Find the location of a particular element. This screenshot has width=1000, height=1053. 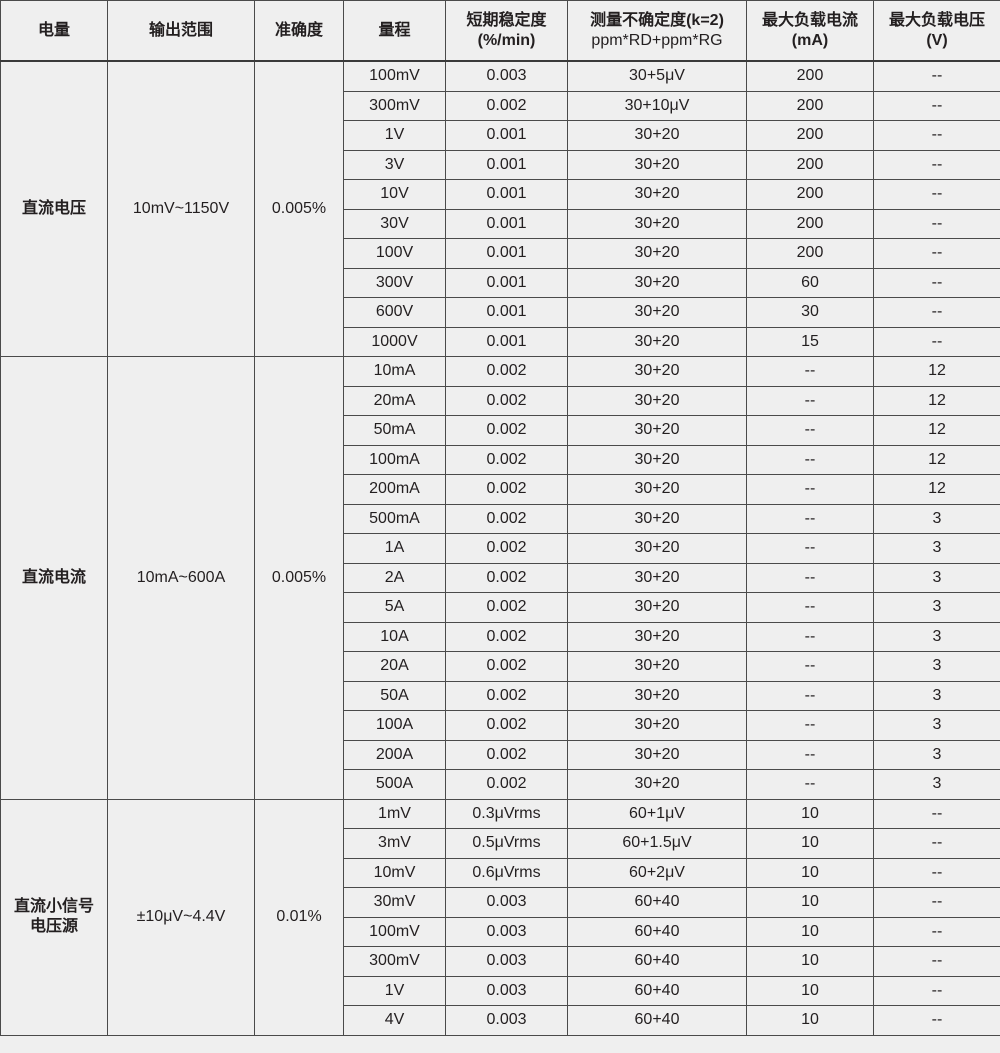

table-row: 1V 0.003 60+40 10 -- is located at coordinates (500, 990).